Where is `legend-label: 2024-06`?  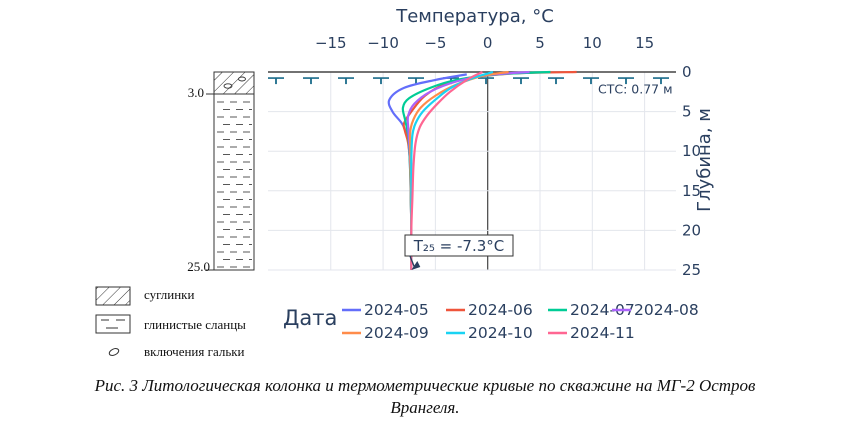 legend-label: 2024-06 is located at coordinates (500, 310).